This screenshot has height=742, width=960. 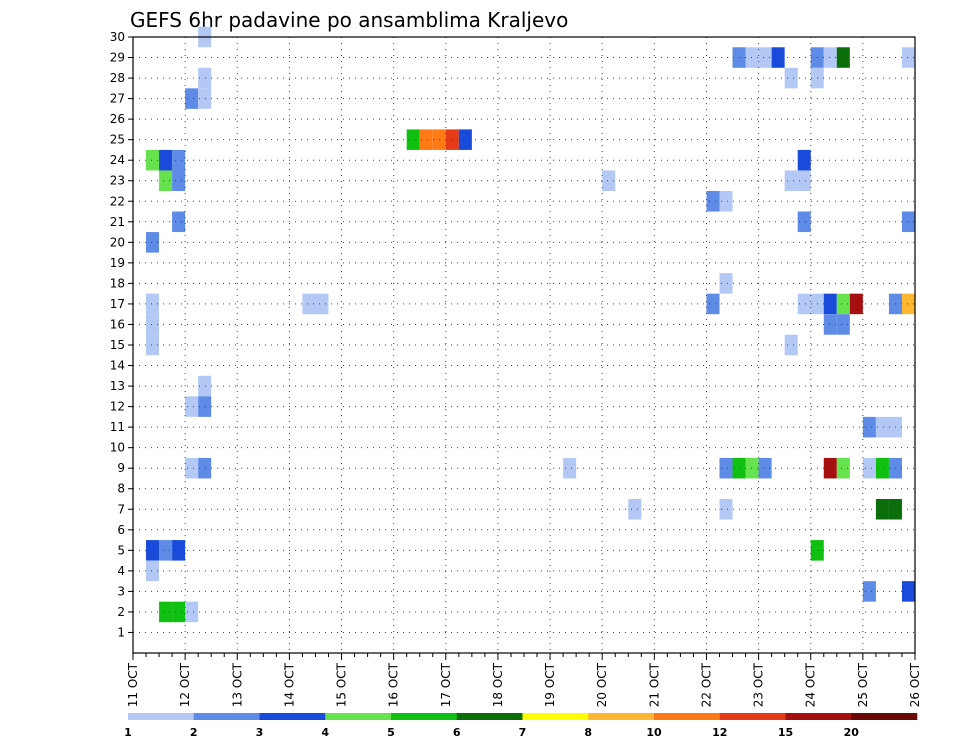 I want to click on y-tick-label: 27, so click(x=117, y=99).